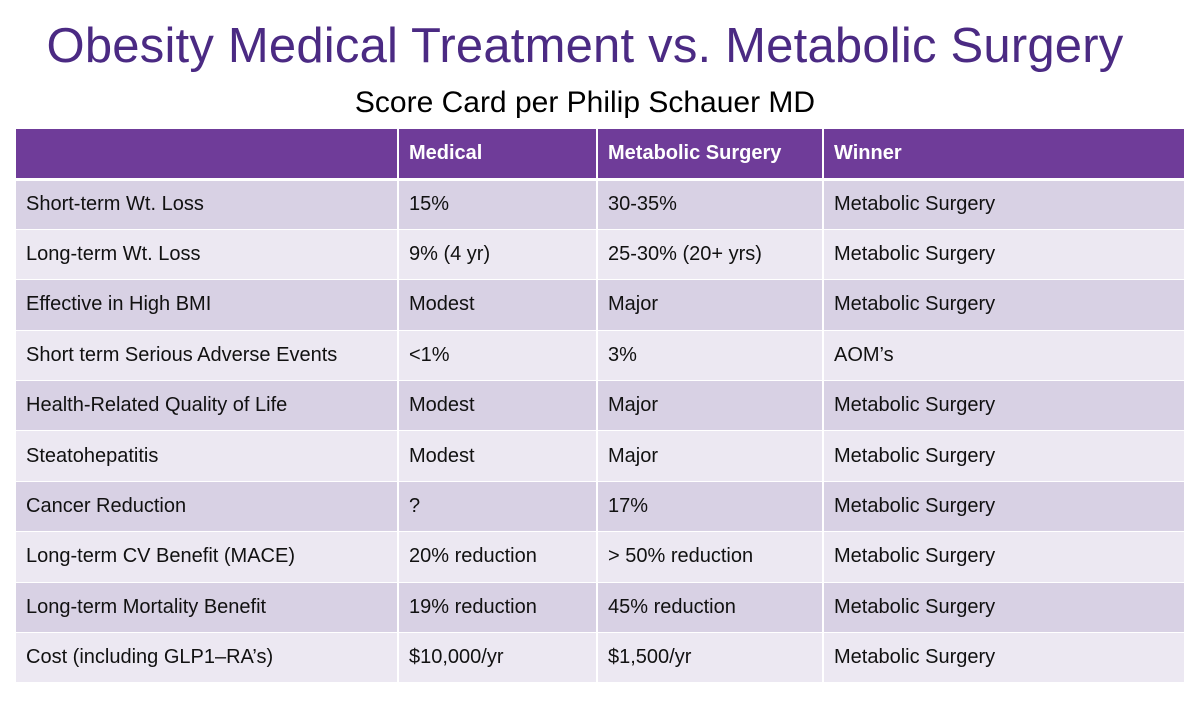 Image resolution: width=1200 pixels, height=702 pixels. What do you see at coordinates (710, 155) in the screenshot?
I see `header-metabolic-surgery: Metabolic Surgery` at bounding box center [710, 155].